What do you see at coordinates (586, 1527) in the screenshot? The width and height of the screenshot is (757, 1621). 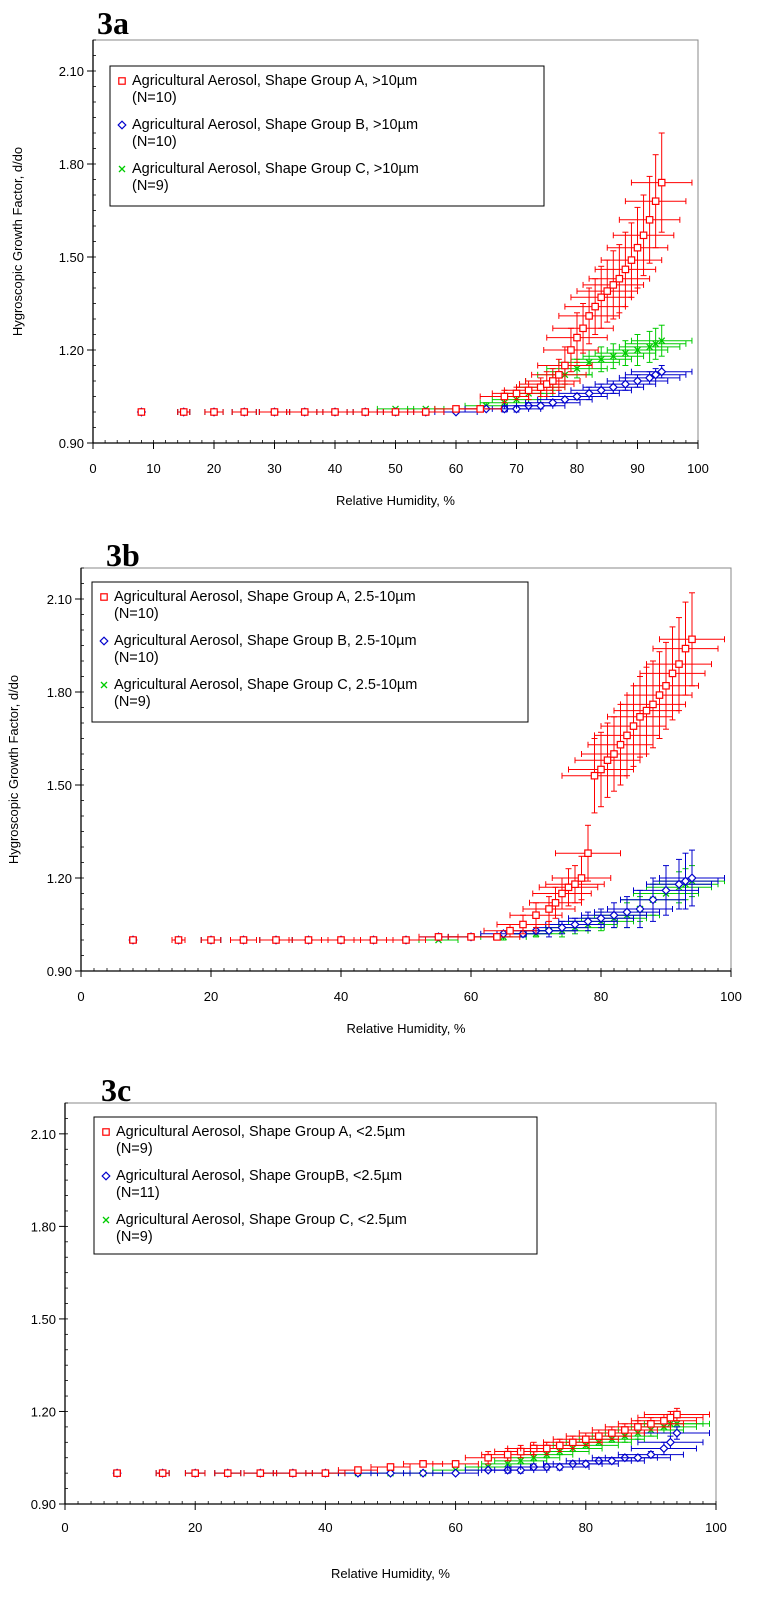 I see `x-tick-label: 80` at bounding box center [586, 1527].